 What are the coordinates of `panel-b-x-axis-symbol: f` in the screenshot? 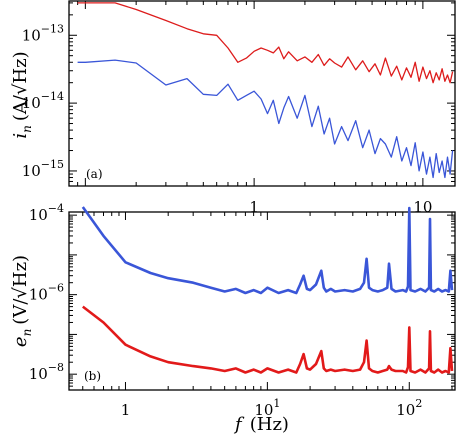 It's located at (239, 424).